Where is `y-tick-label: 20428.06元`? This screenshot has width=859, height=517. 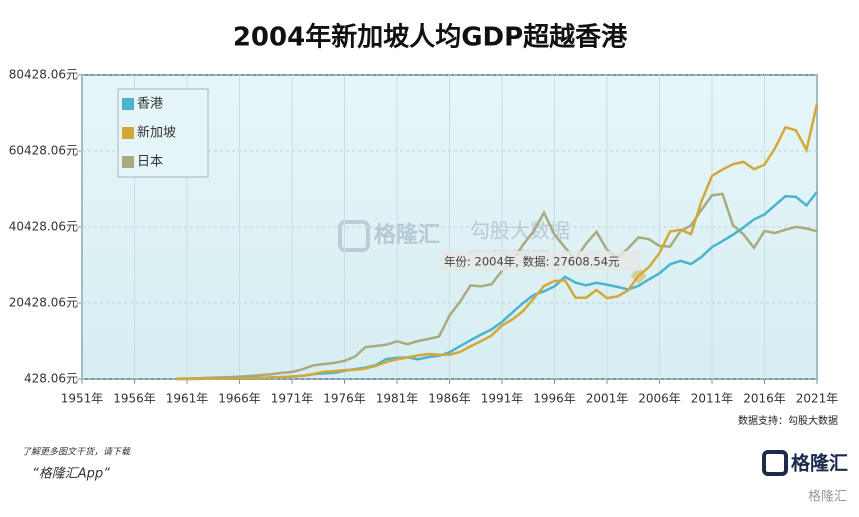 y-tick-label: 20428.06元 is located at coordinates (43, 303).